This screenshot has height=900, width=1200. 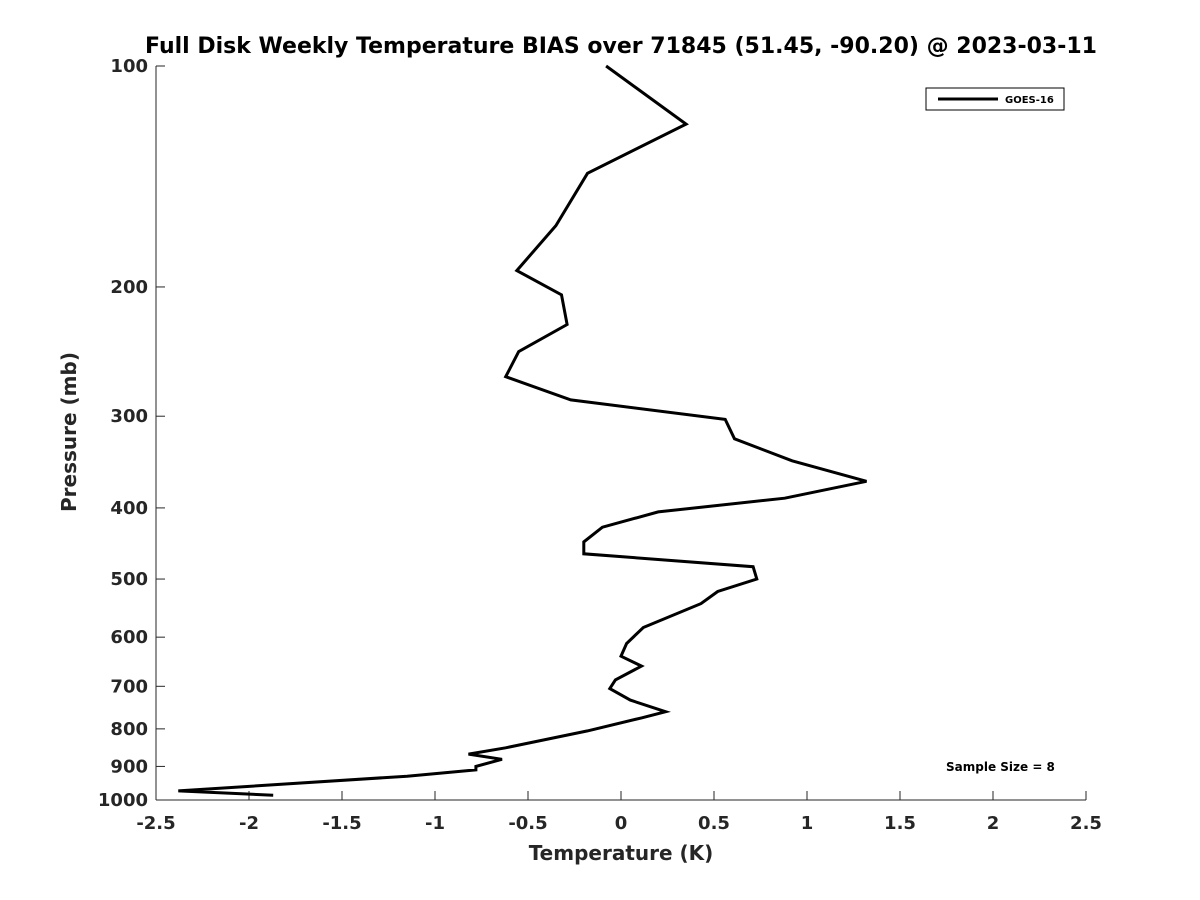 I want to click on x-tick-label: 0, so click(x=621, y=823).